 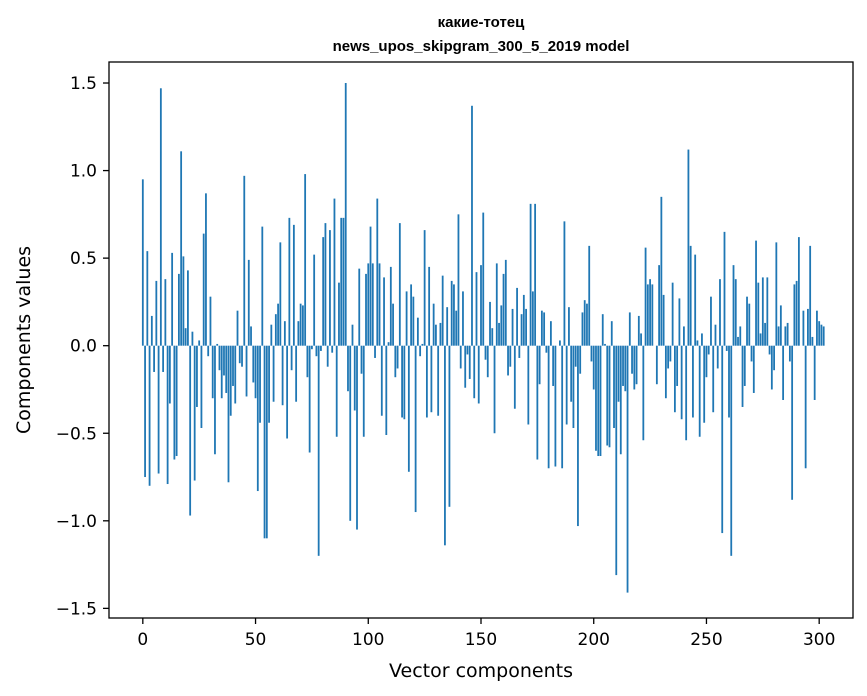 I want to click on x-axis-label: Vector components, so click(x=481, y=671).